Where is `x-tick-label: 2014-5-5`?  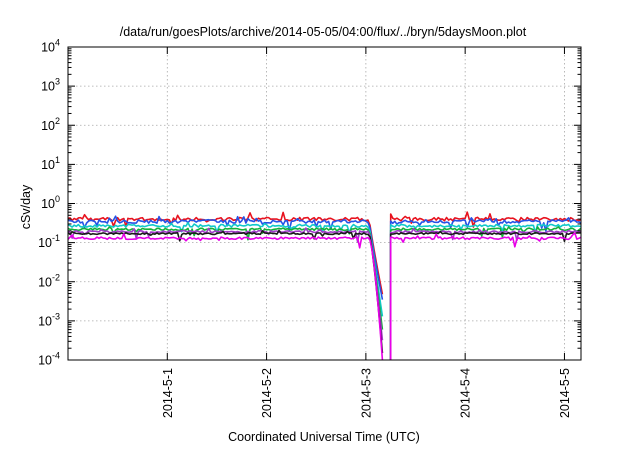
x-tick-label: 2014-5-5 is located at coordinates (565, 393).